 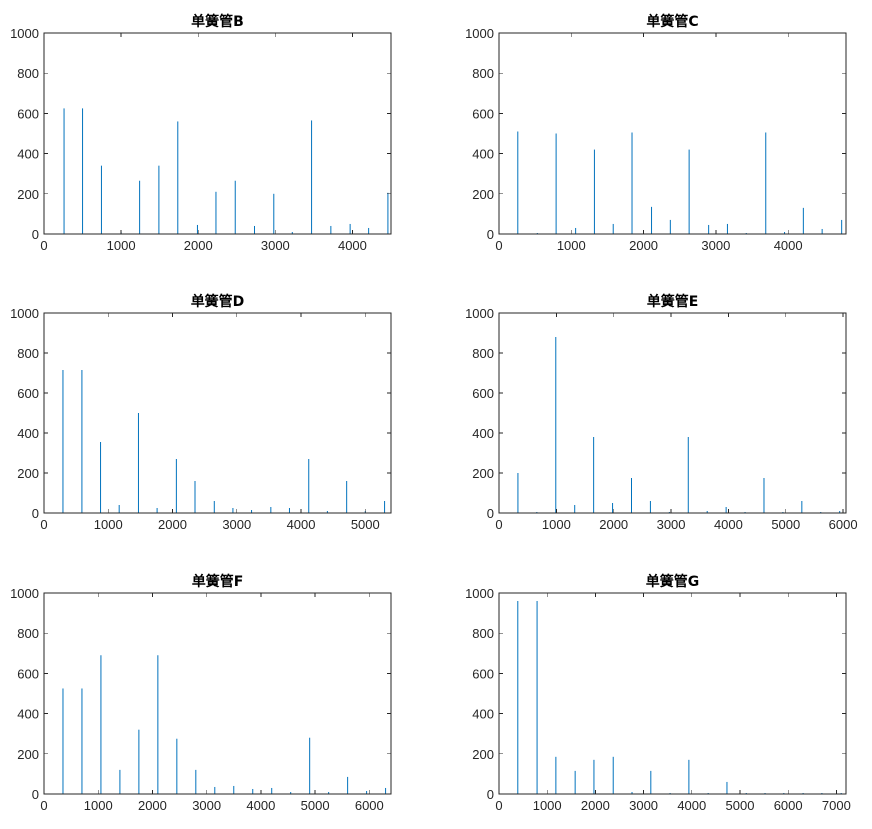 I want to click on chart-title: 单簧管G, so click(x=673, y=581).